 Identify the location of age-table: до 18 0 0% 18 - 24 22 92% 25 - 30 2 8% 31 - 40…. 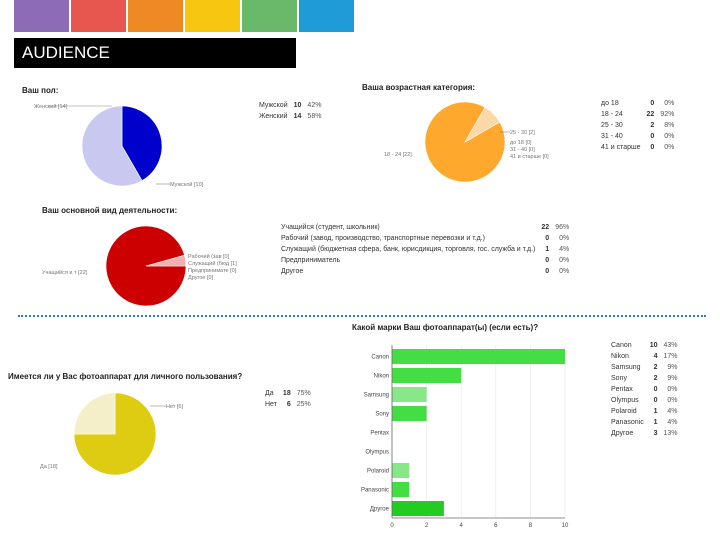
(637, 125).